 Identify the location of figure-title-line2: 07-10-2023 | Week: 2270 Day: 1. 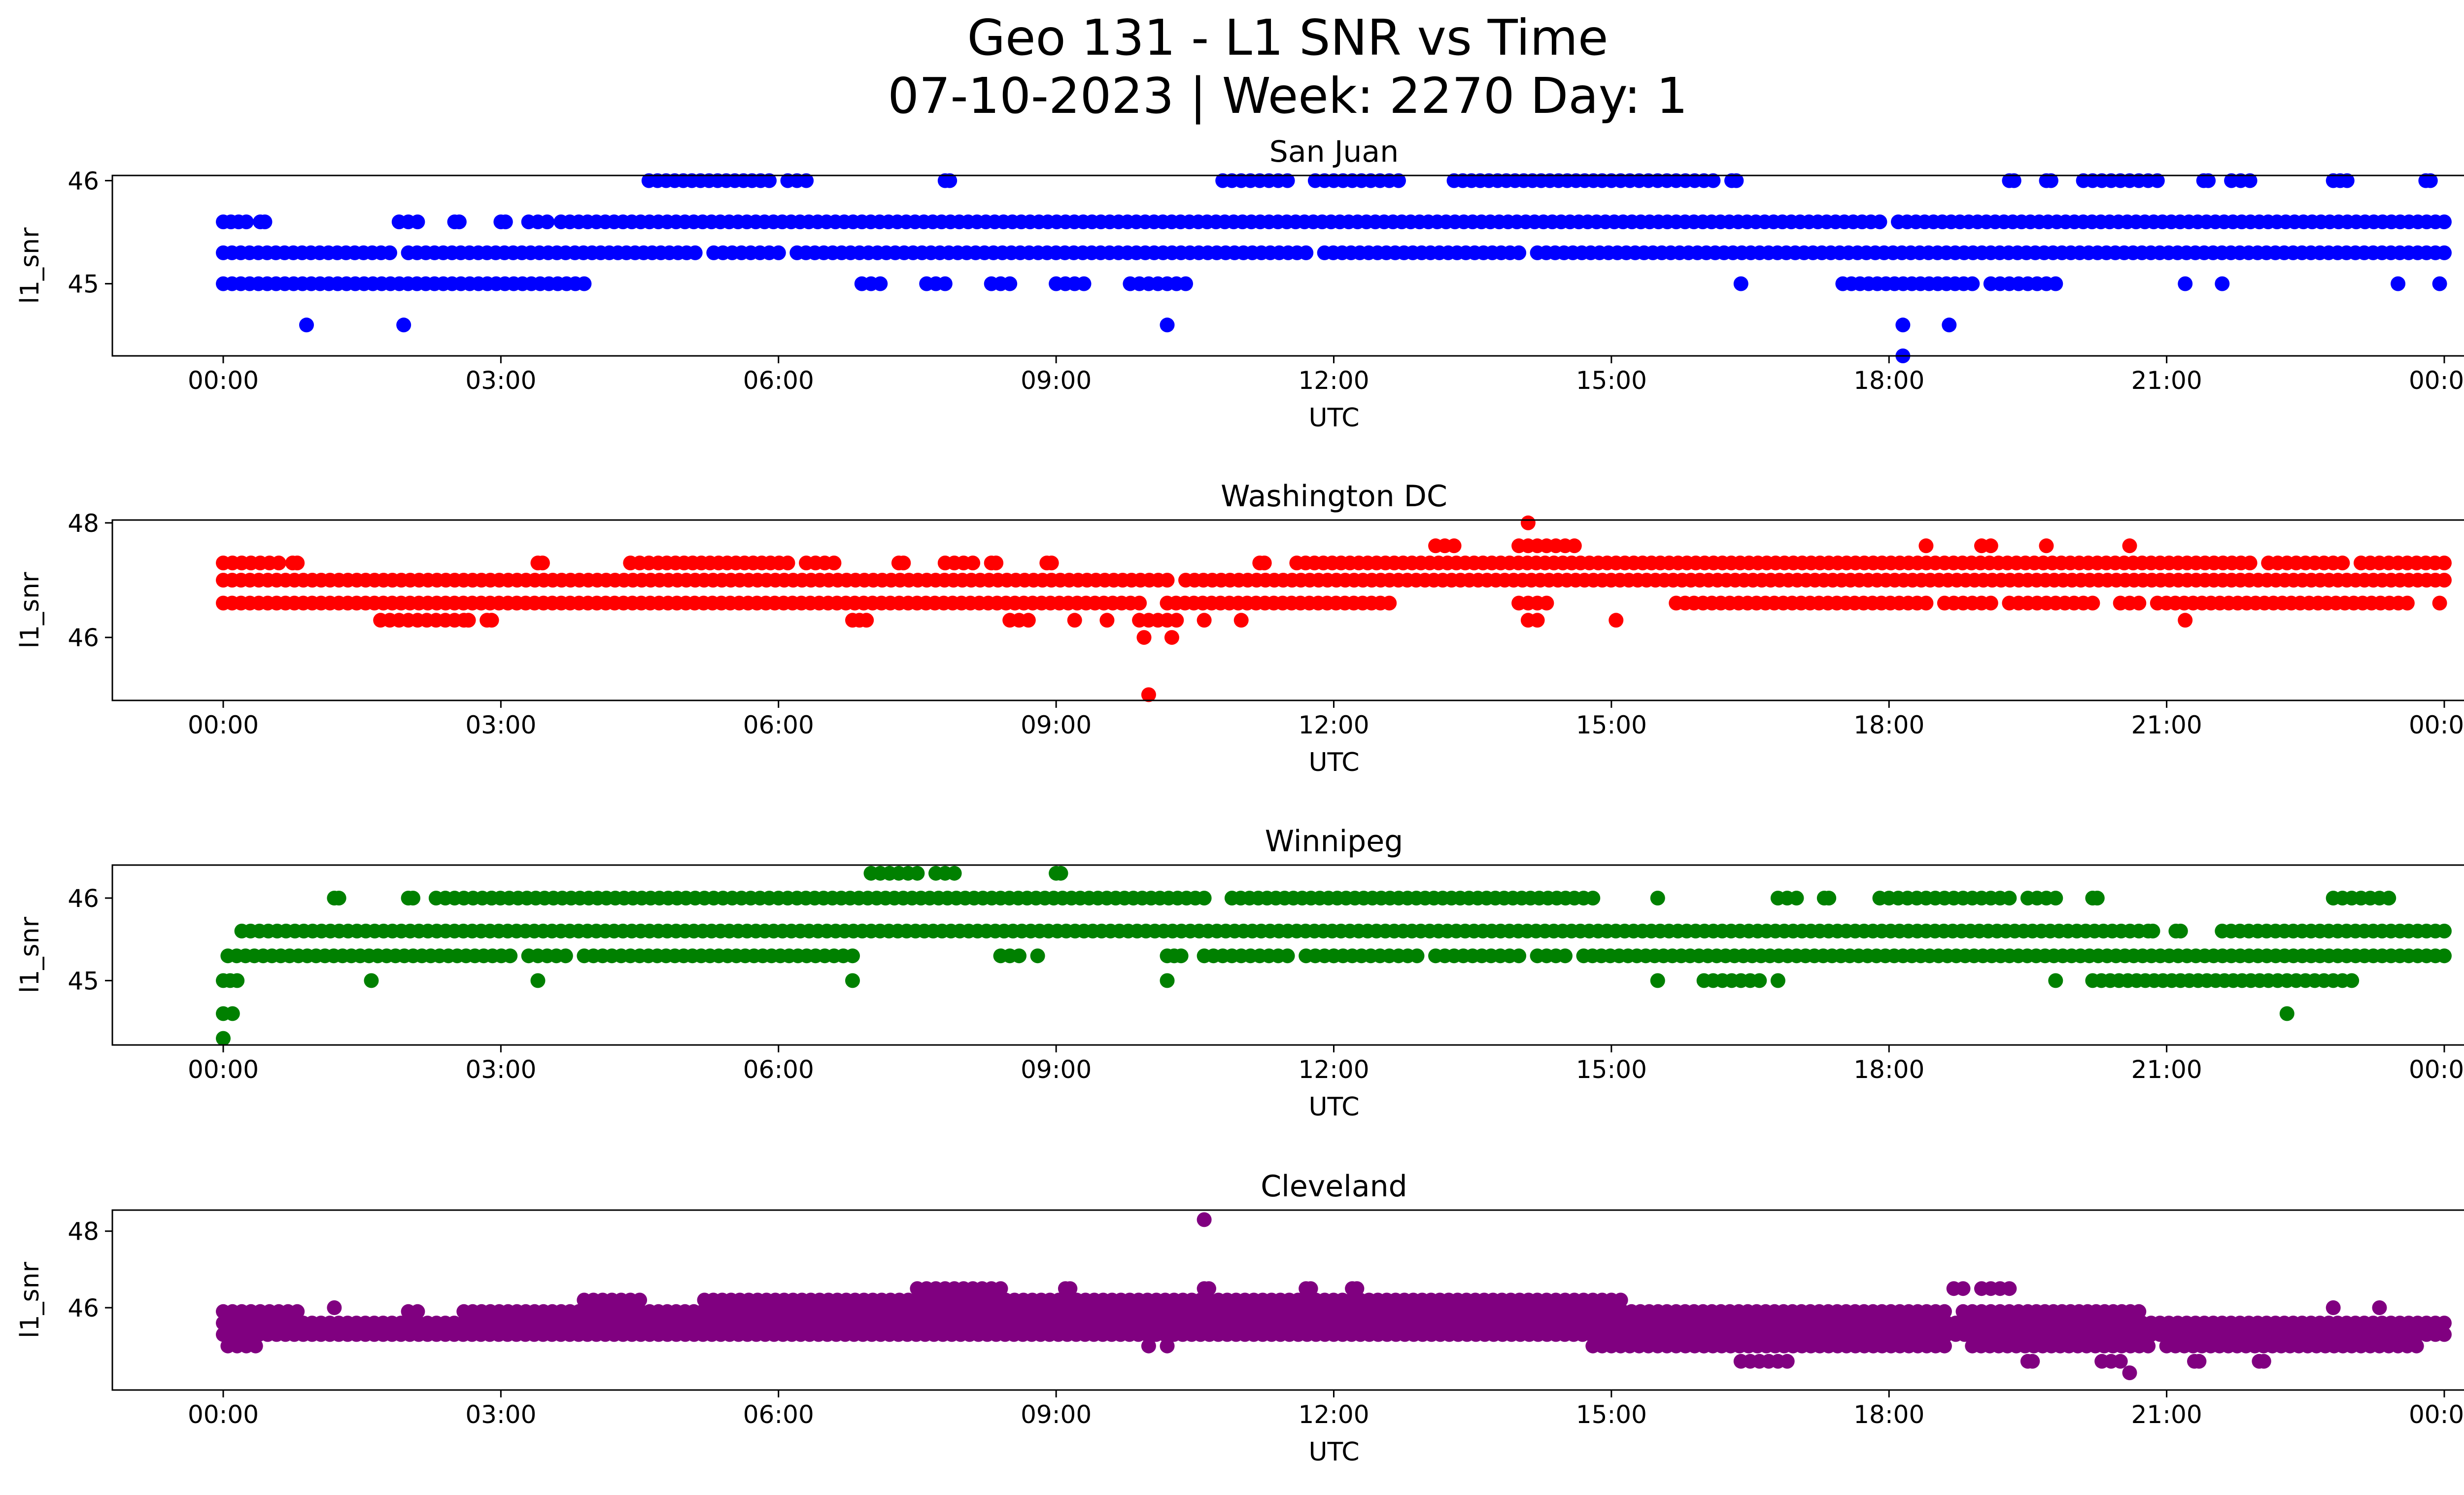
(1288, 96).